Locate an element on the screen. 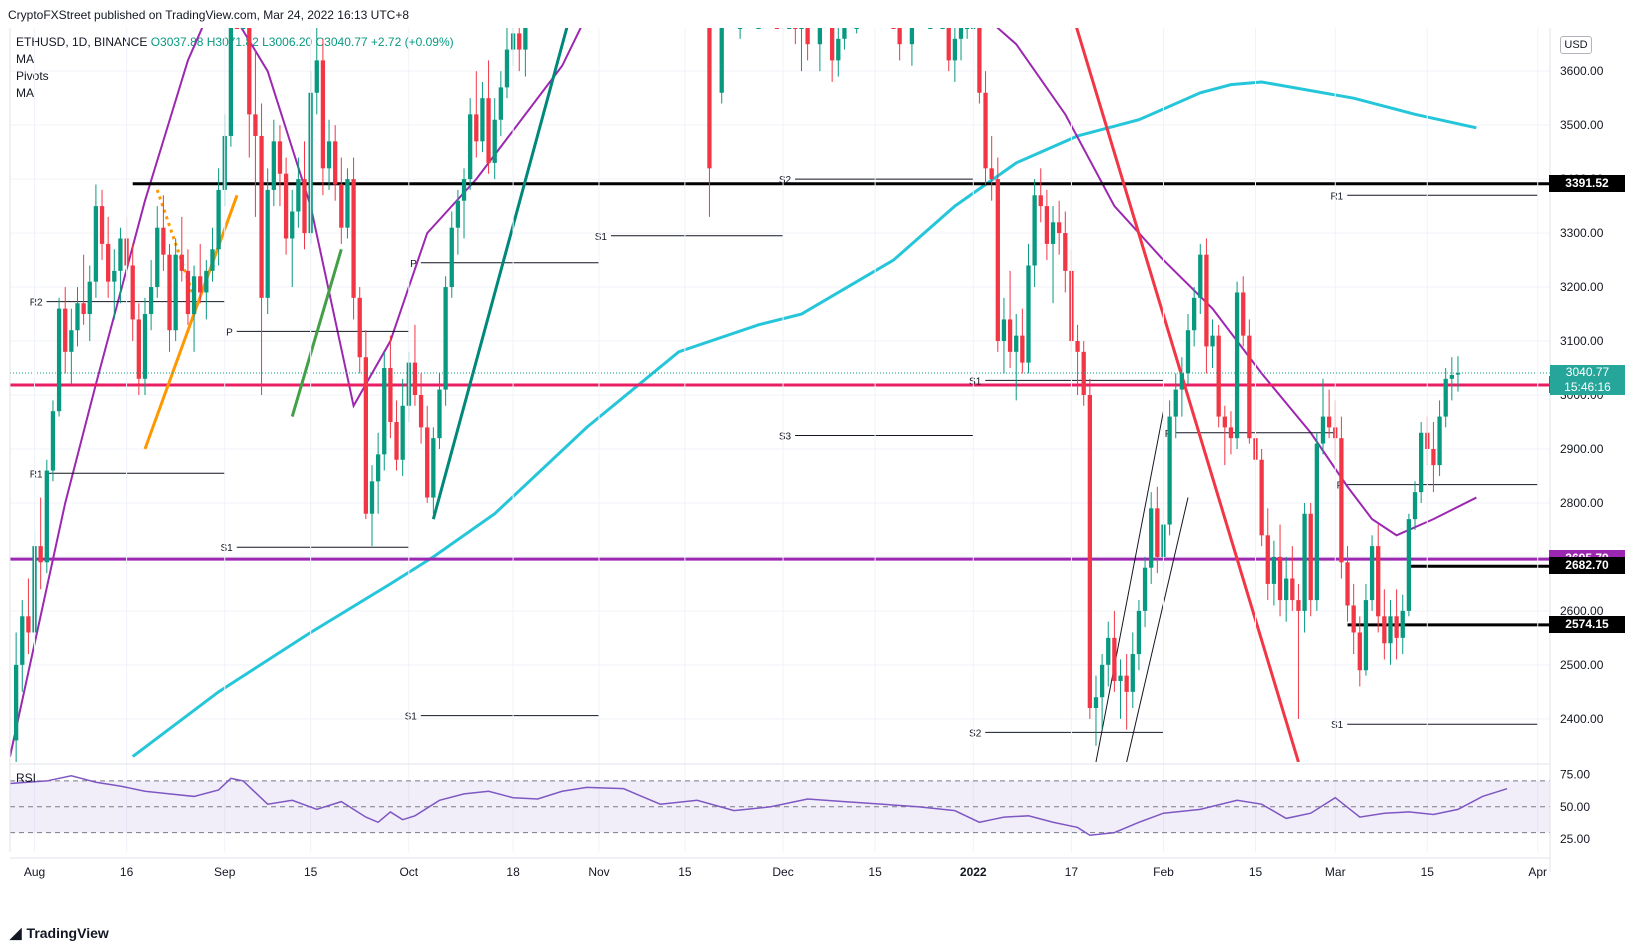 Image resolution: width=1625 pixels, height=950 pixels. x-tick-label: 18 is located at coordinates (513, 872).